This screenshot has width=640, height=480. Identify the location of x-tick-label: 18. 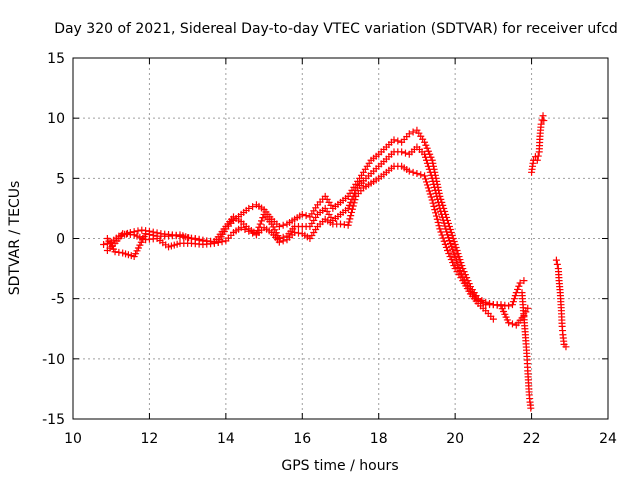
(379, 439).